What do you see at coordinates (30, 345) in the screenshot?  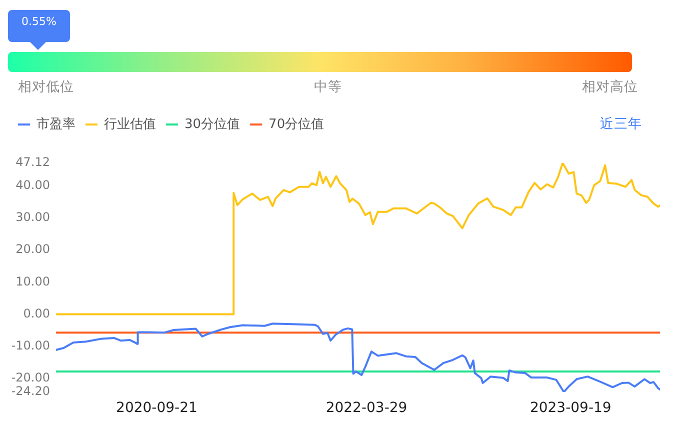 I see `y-tick-label: -10.00` at bounding box center [30, 345].